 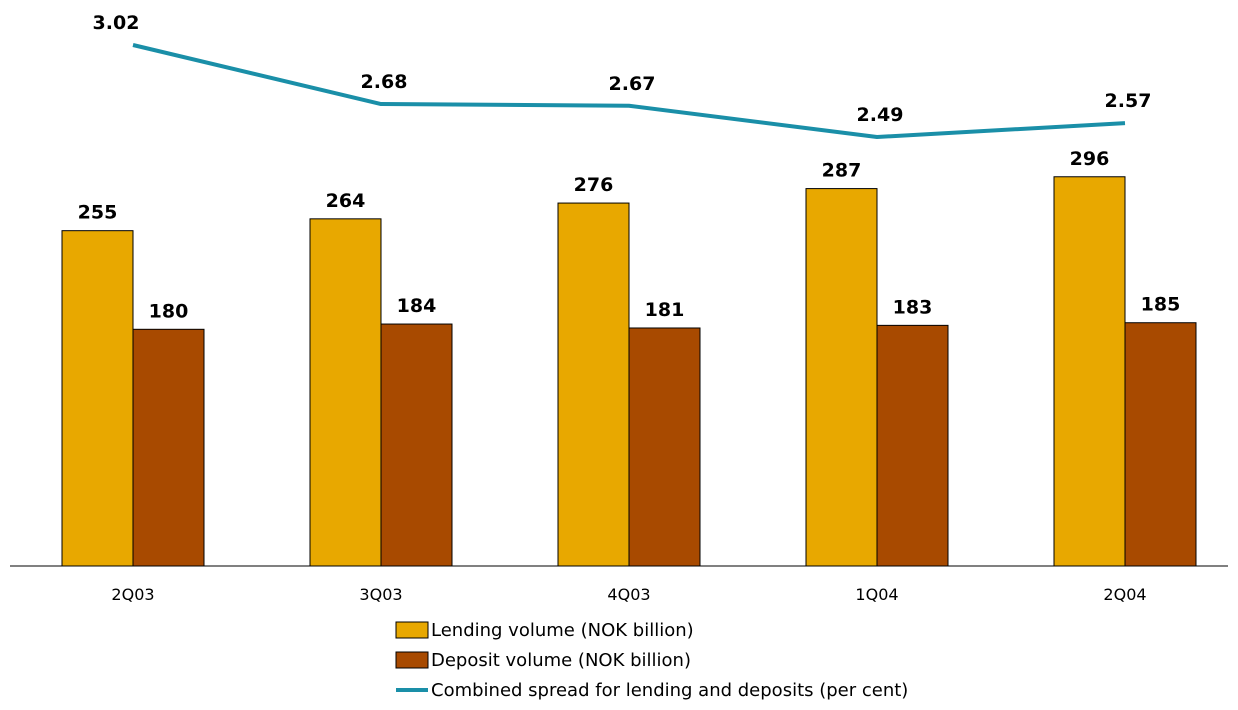 What do you see at coordinates (97, 398) in the screenshot?
I see `bar-lending-2Q03` at bounding box center [97, 398].